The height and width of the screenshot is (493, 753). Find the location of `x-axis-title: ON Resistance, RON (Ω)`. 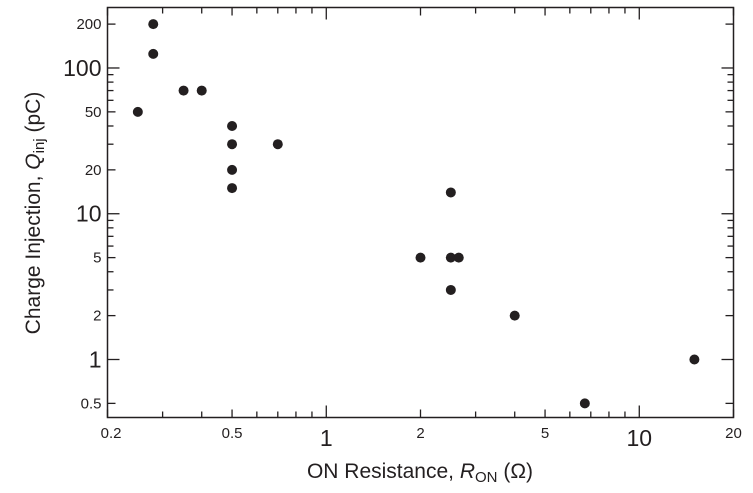

x-axis-title: ON Resistance, RON (Ω) is located at coordinates (420, 473).